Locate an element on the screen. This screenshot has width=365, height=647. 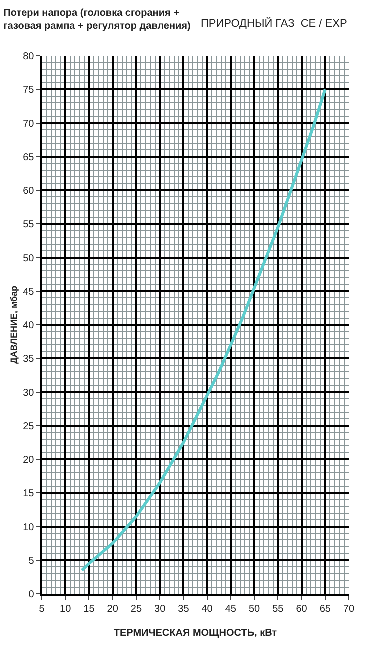
x-tick-label: 5 is located at coordinates (42, 609).